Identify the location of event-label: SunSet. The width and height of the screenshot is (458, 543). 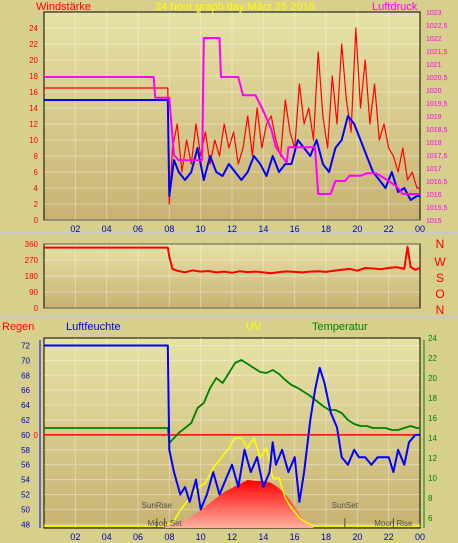
(345, 505).